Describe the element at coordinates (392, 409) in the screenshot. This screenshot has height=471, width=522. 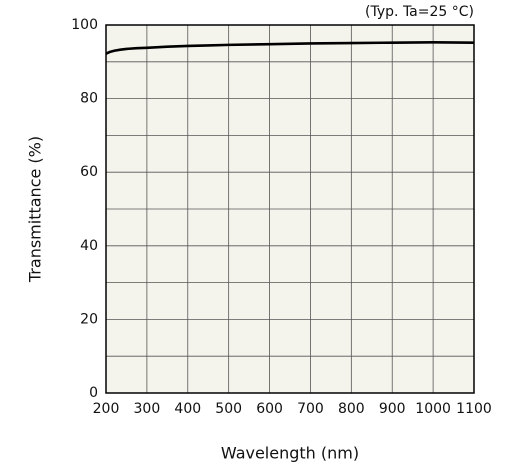
I see `x-tick-label: 900` at that location.